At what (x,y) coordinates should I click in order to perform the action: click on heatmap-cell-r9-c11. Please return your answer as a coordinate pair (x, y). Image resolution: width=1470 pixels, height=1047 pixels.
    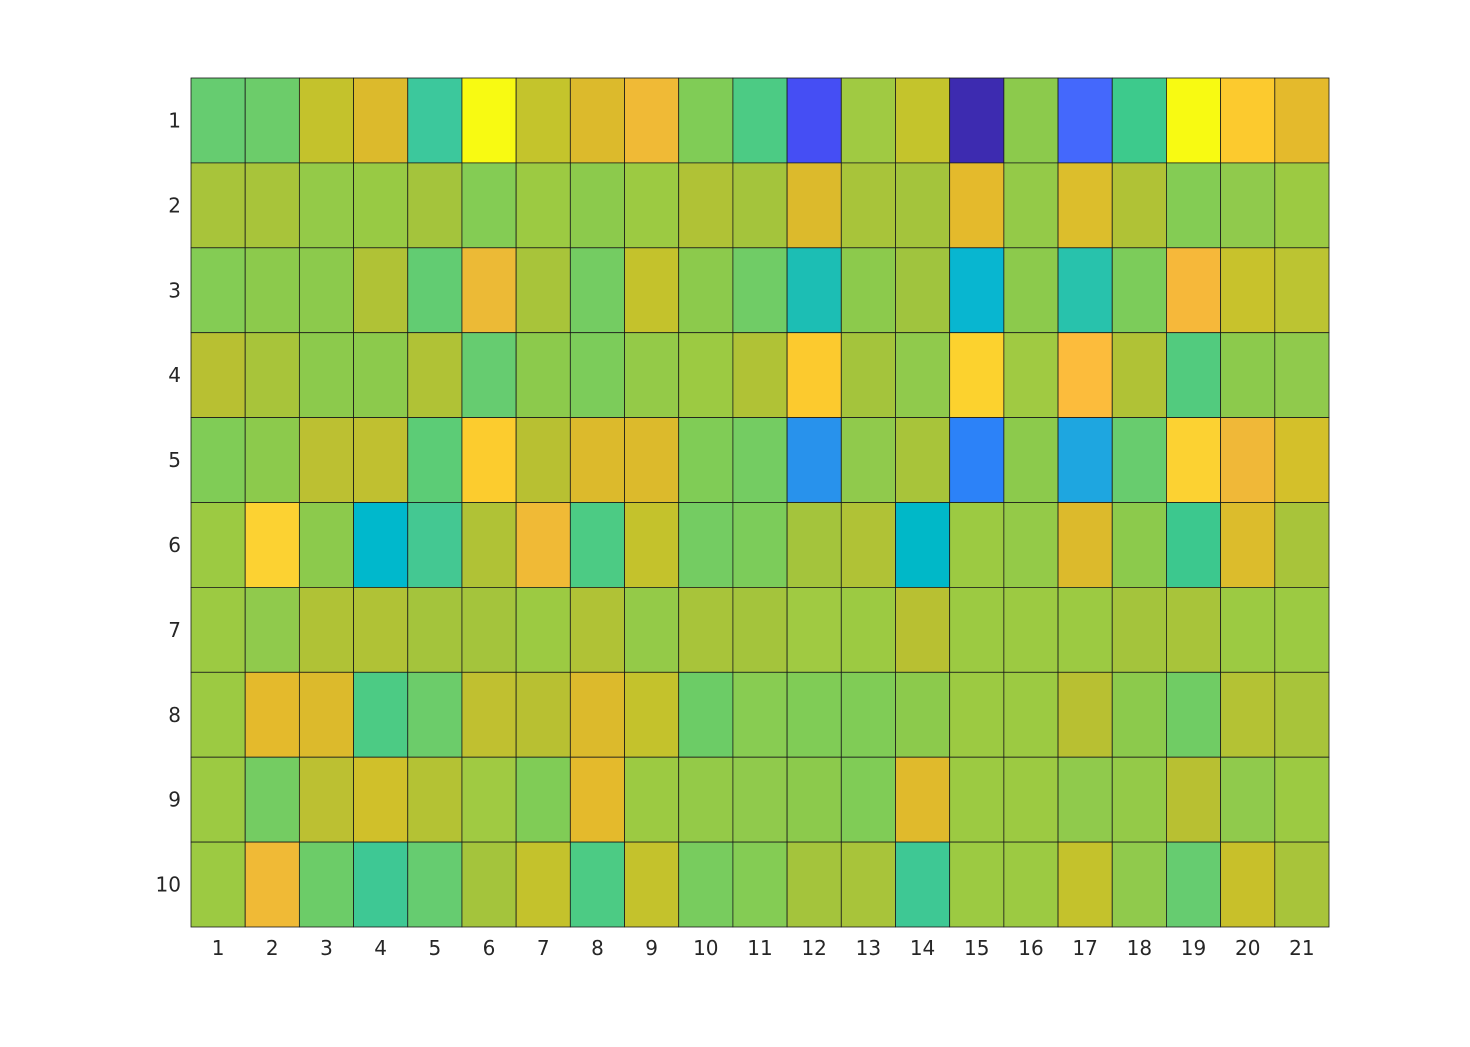
    Looking at the image, I should click on (760, 799).